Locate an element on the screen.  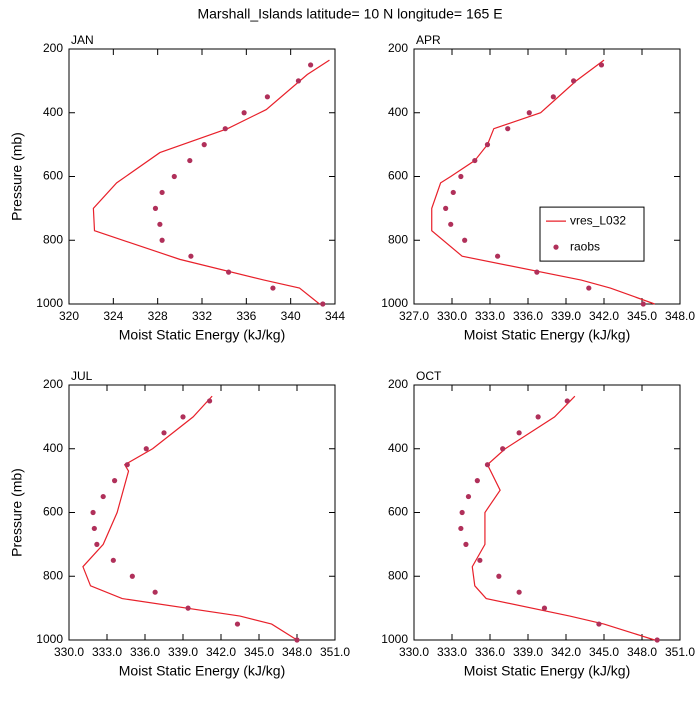
x-tick-label: 336 is located at coordinates (246, 316).